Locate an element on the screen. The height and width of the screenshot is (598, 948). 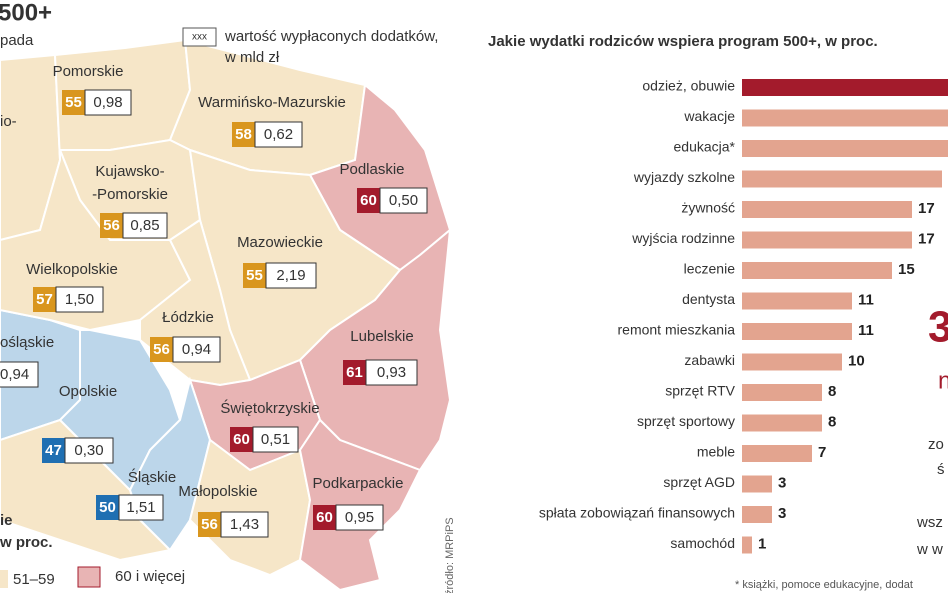
legend-sample-box is located at coordinates (199, 37).